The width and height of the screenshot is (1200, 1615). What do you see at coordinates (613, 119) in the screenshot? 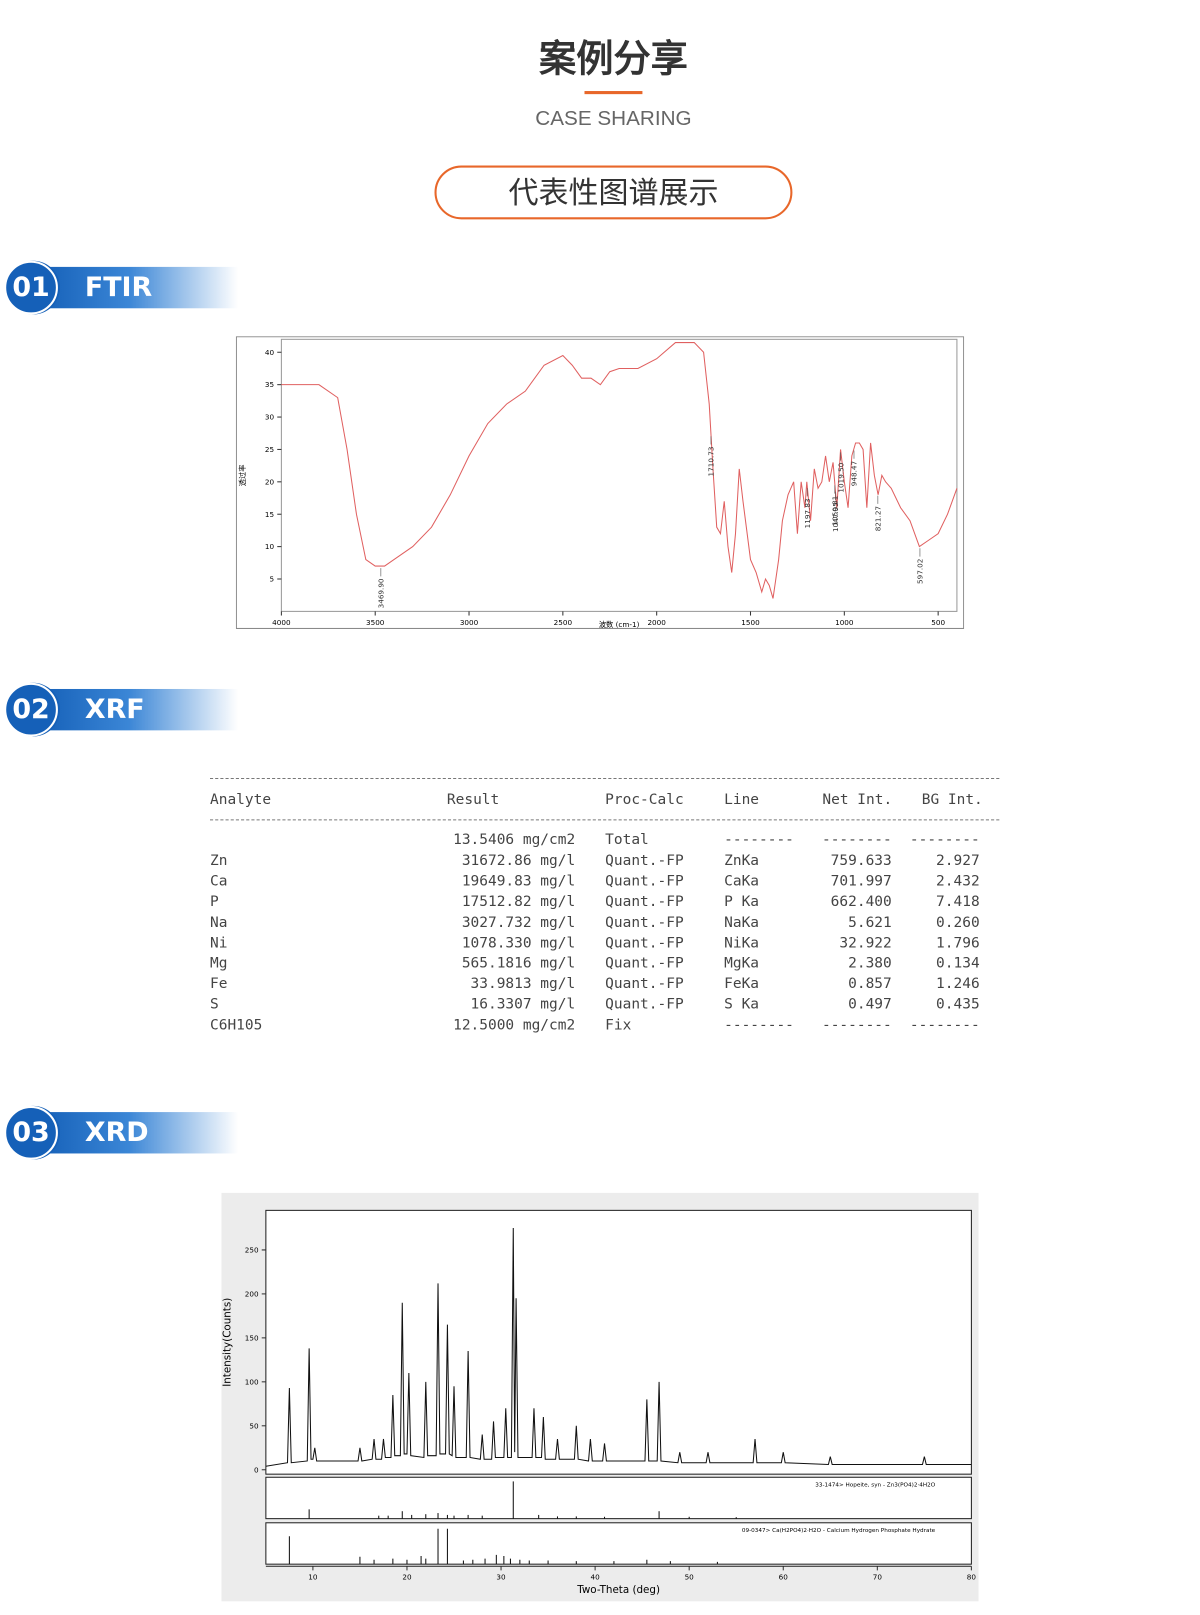
I see `page-subtitle: CASE SHARING` at bounding box center [613, 119].